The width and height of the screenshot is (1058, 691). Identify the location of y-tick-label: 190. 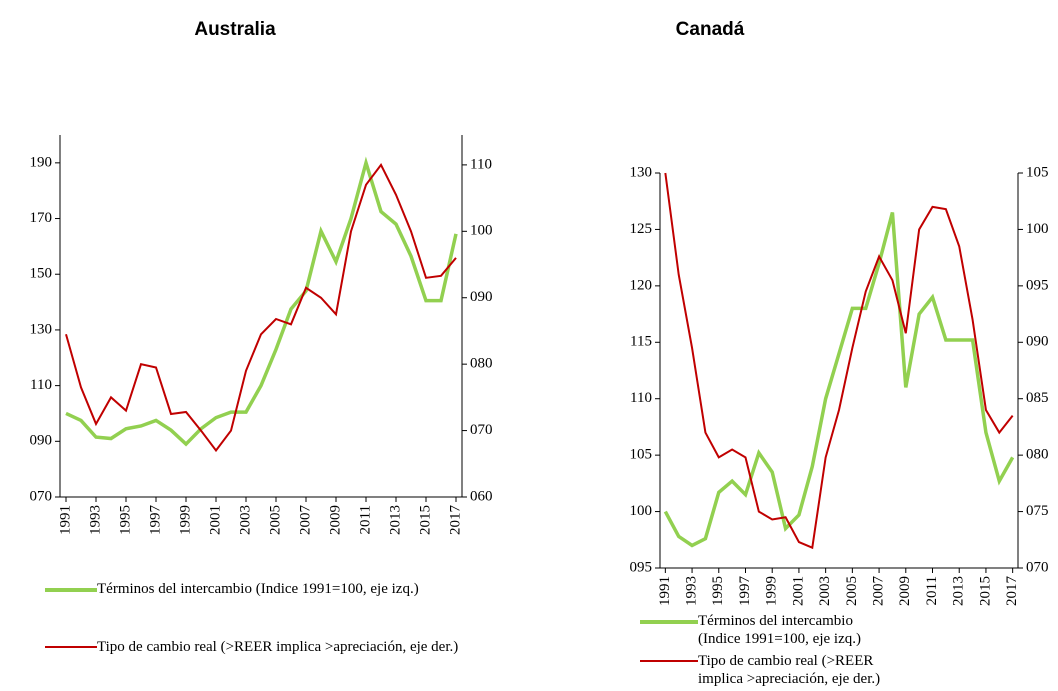
(41, 162).